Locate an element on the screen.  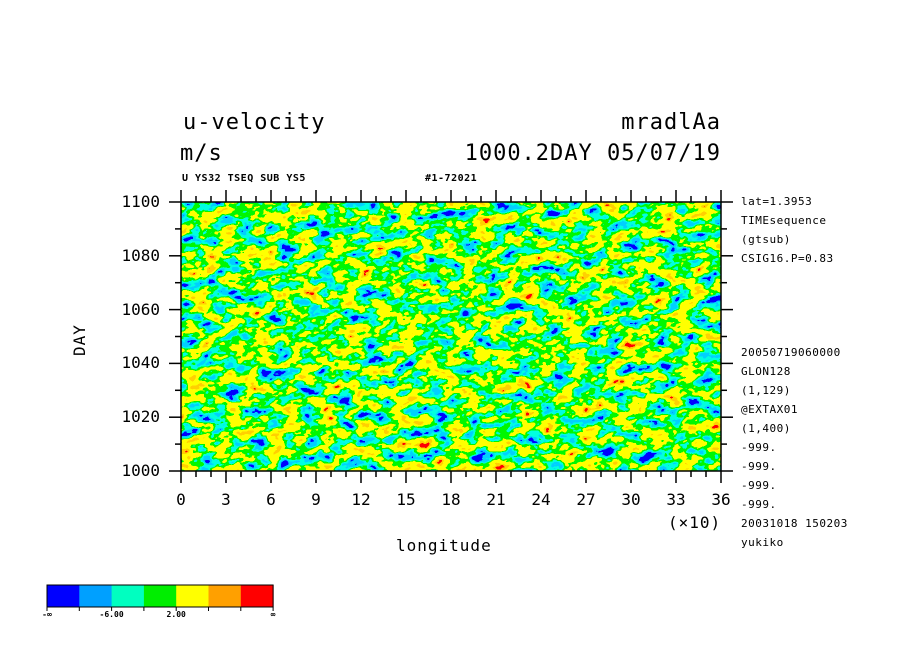
colorbar-frame is located at coordinates (160, 596).